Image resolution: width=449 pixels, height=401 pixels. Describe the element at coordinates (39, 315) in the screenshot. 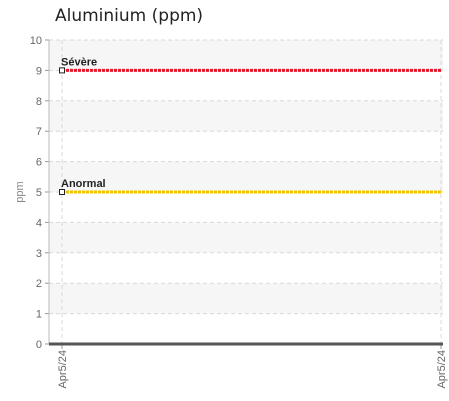

I see `y-tick-label: 1` at that location.